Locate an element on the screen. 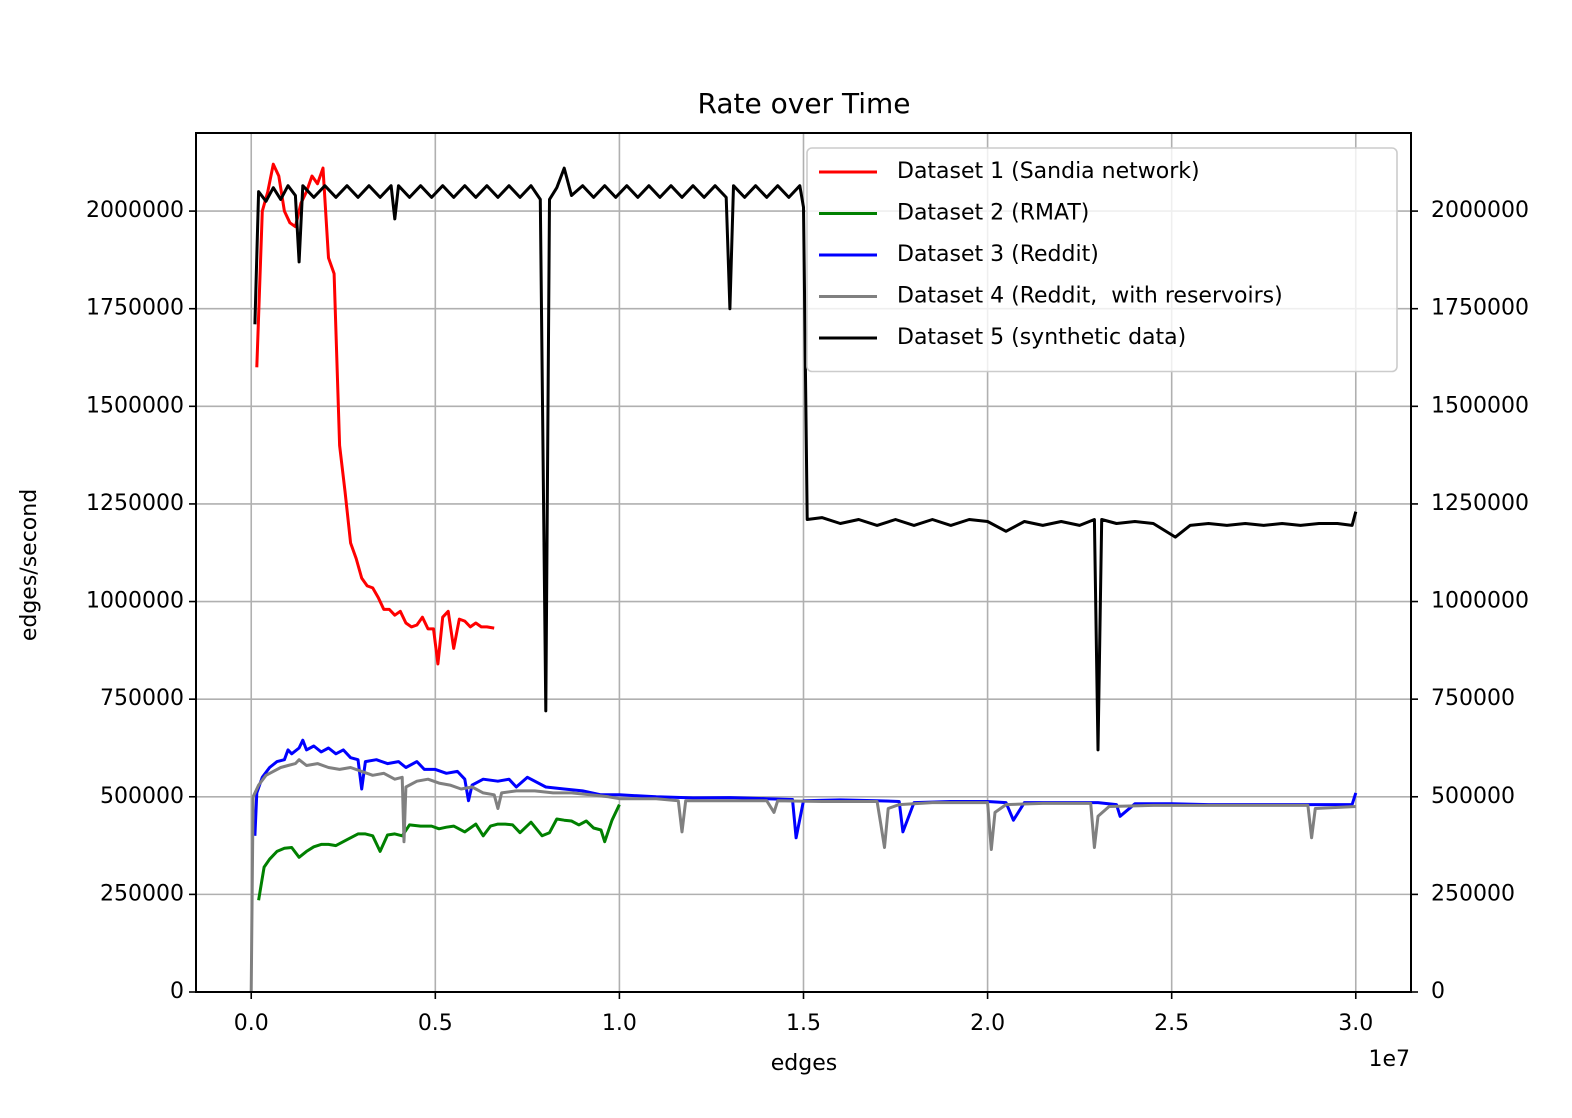 Image resolution: width=1572 pixels, height=1118 pixels. x-tick-label: 0.0 is located at coordinates (251, 1023).